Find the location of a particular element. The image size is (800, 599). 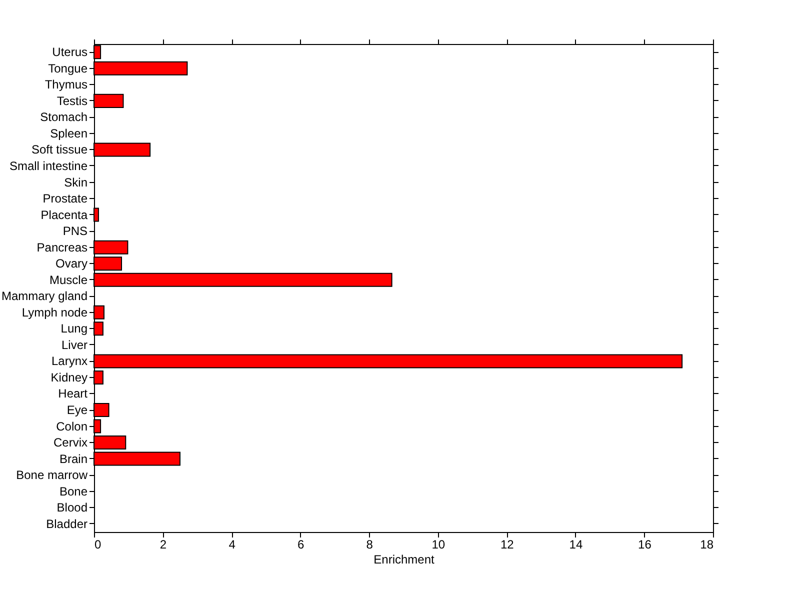

y-tick-label: Kidney is located at coordinates (69, 377).